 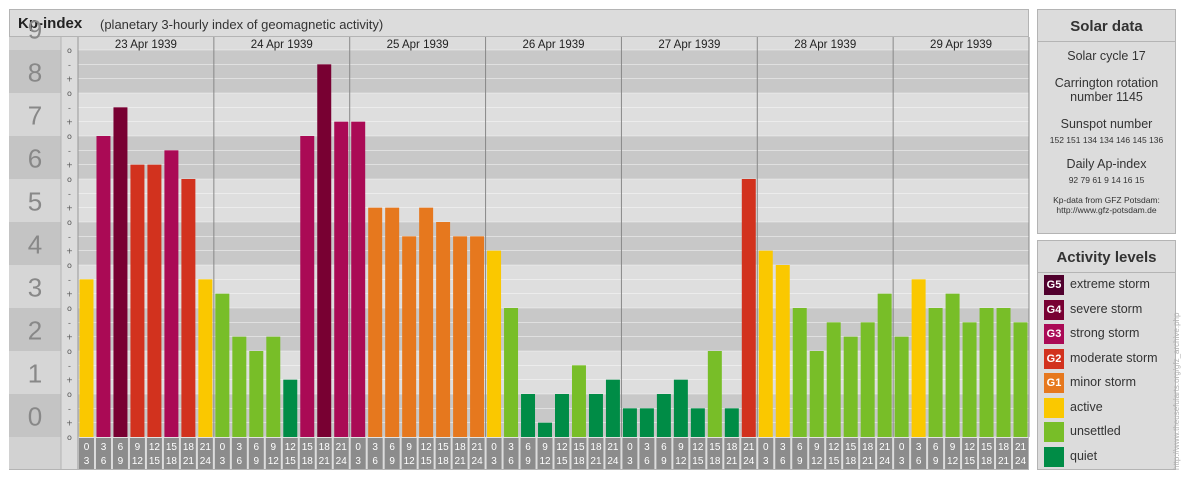 I want to click on y-axis-minor-ticks: o + - o + - o + - o + - o + - o + - o + - o + - o + - o, so click(x=69, y=244).